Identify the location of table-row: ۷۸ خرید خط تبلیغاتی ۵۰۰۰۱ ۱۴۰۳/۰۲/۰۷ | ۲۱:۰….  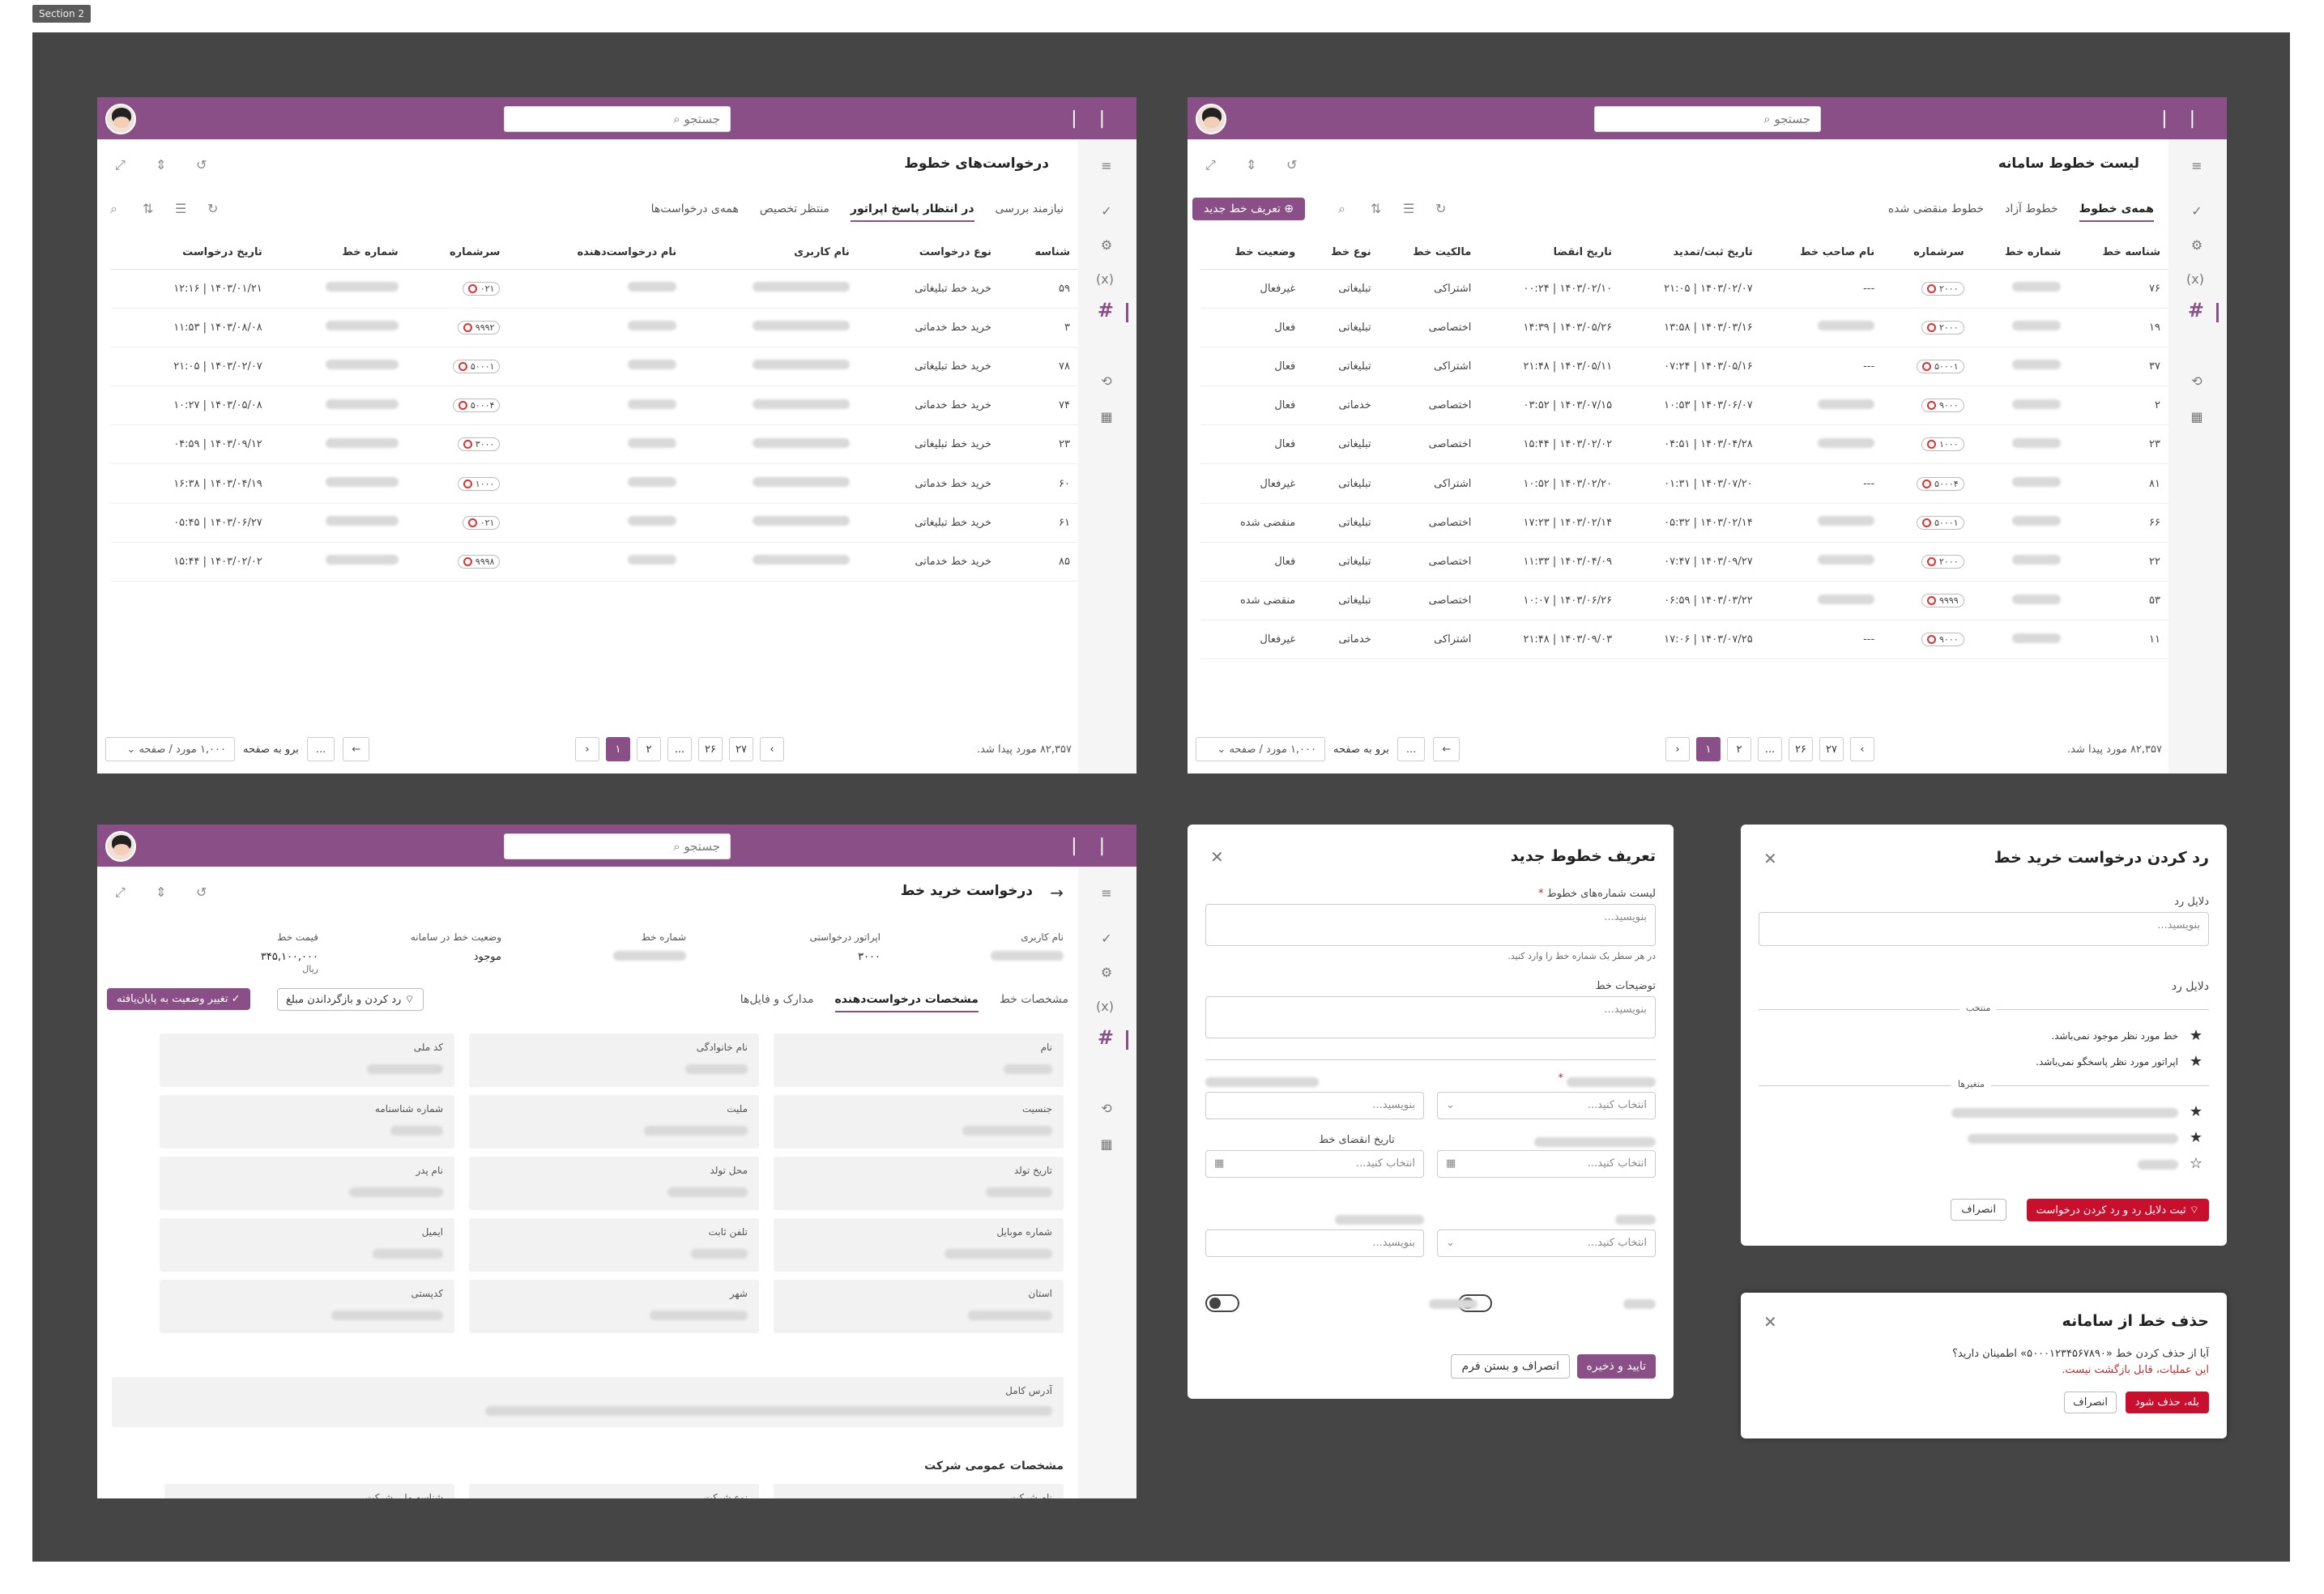
(594, 367).